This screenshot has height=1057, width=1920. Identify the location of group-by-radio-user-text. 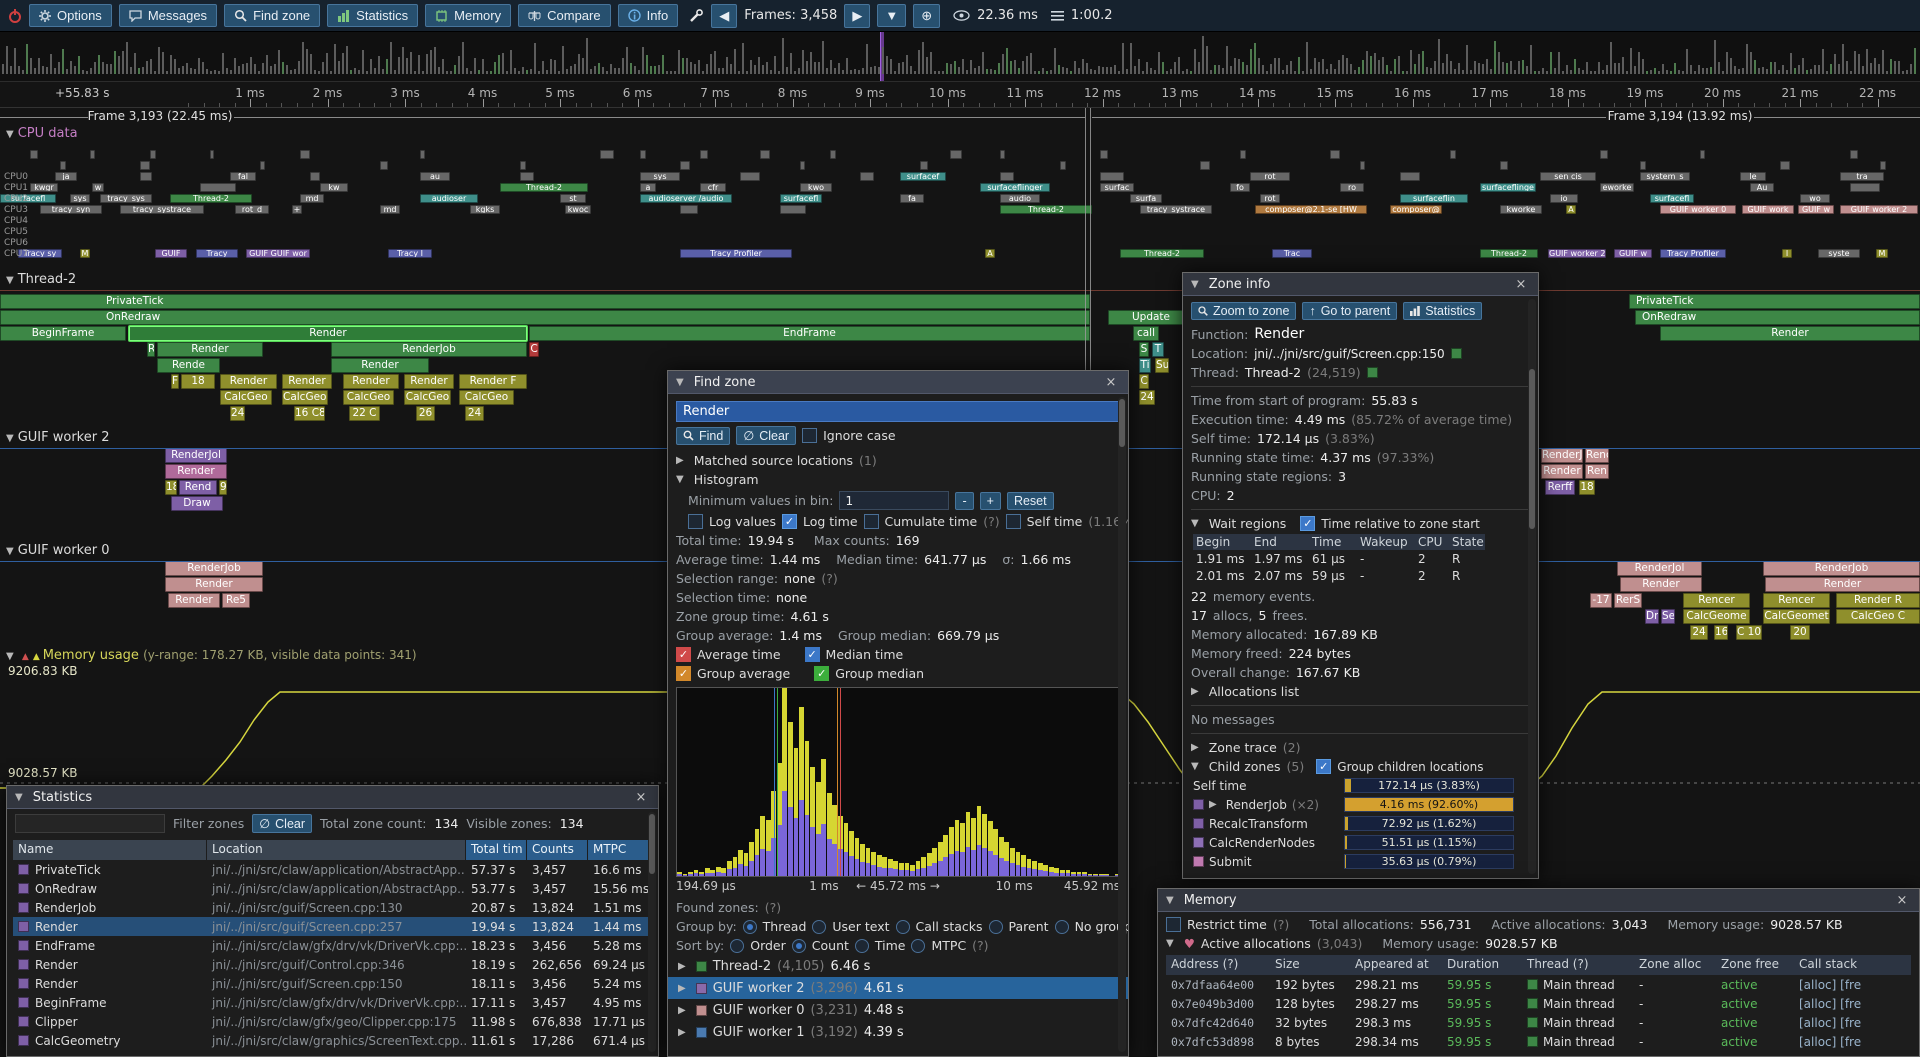
(819, 926).